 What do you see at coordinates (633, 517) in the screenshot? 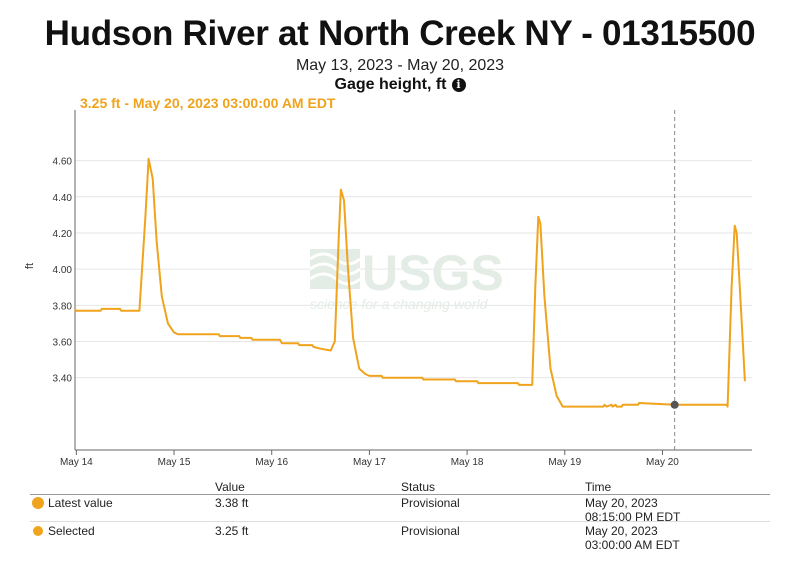
I see `row-time-clock: 08:15:00 PM EDT` at bounding box center [633, 517].